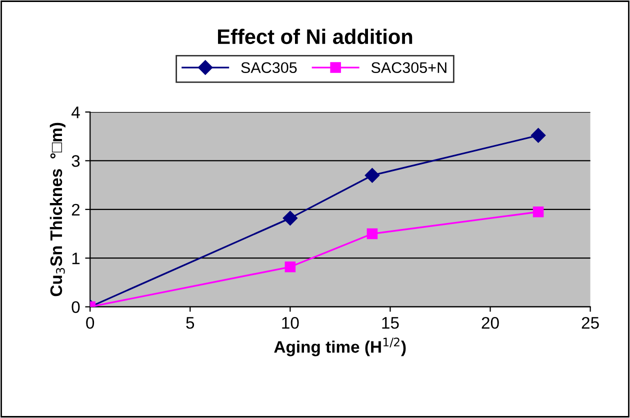  What do you see at coordinates (76, 161) in the screenshot?
I see `y-tick-label: 3` at bounding box center [76, 161].